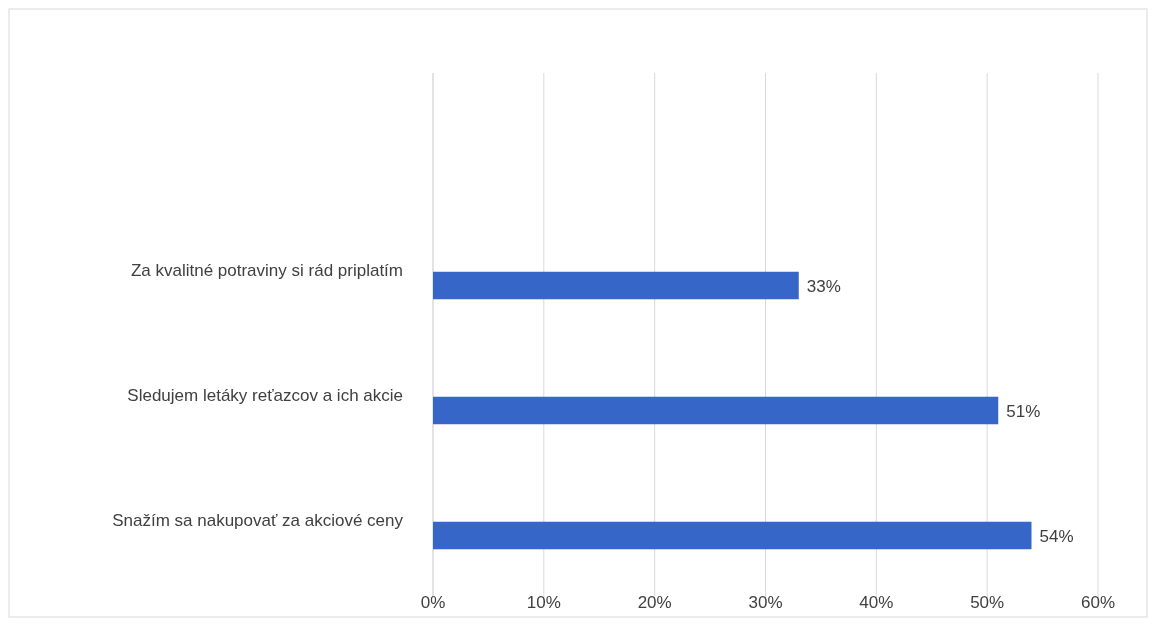  What do you see at coordinates (1023, 411) in the screenshot?
I see `data-label: 51%` at bounding box center [1023, 411].